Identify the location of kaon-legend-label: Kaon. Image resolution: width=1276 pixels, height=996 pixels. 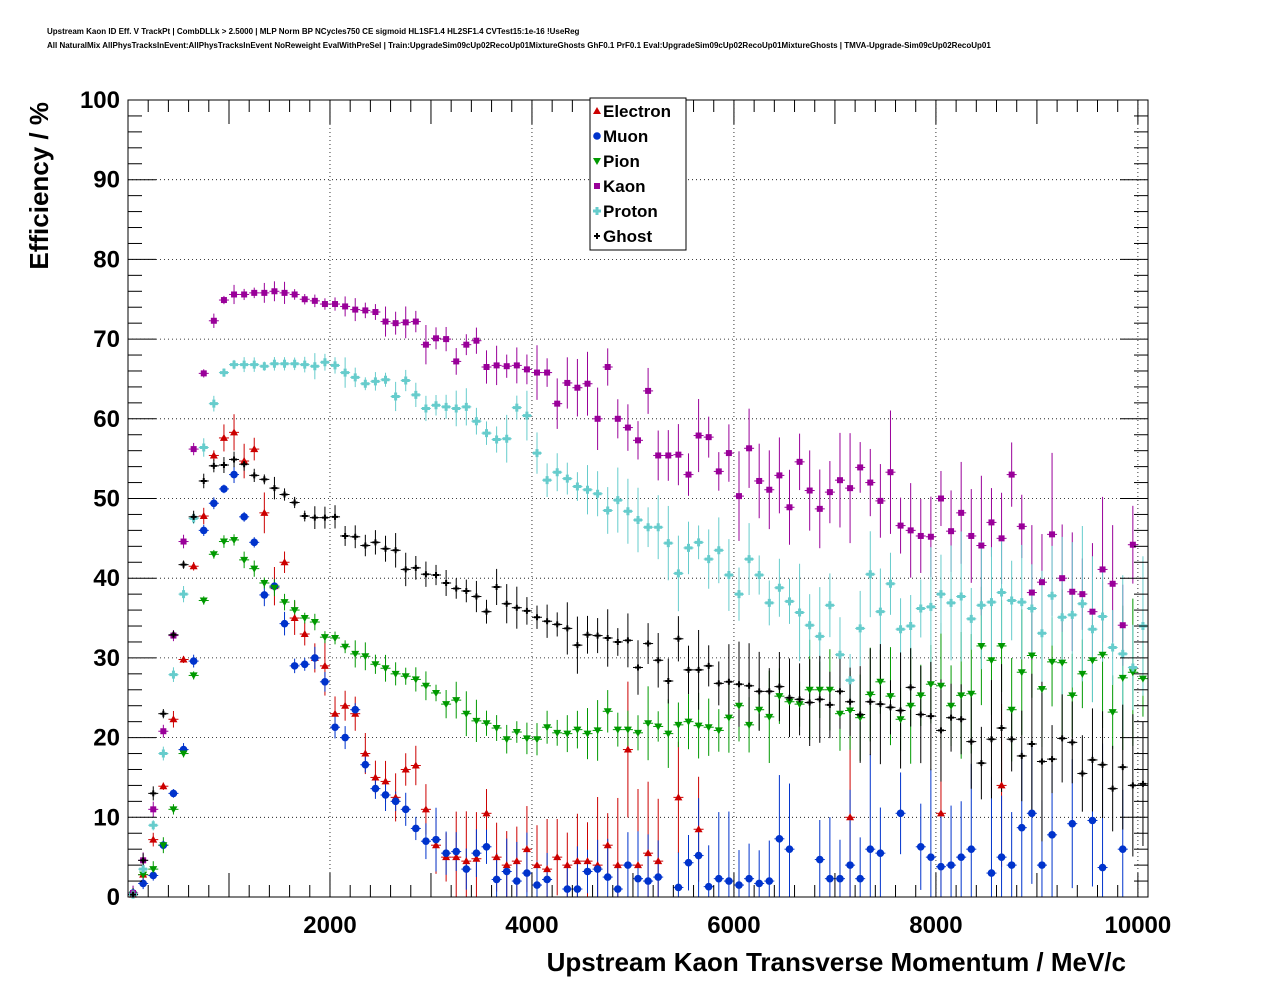
(624, 186).